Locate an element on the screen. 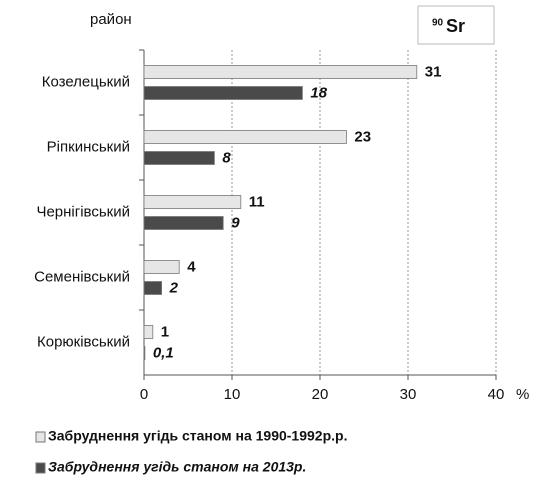 The height and width of the screenshot is (482, 538). annotation-box is located at coordinates (456, 25).